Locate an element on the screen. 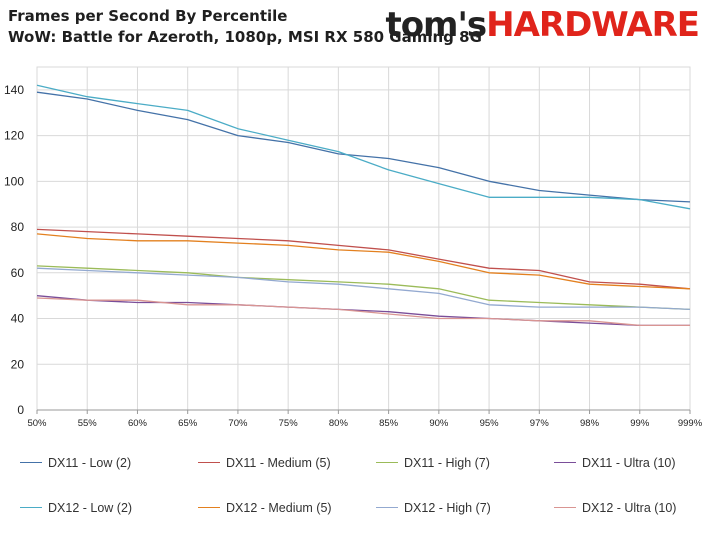 Image resolution: width=711 pixels, height=533 pixels. y-tick-label: 100 is located at coordinates (14, 181).